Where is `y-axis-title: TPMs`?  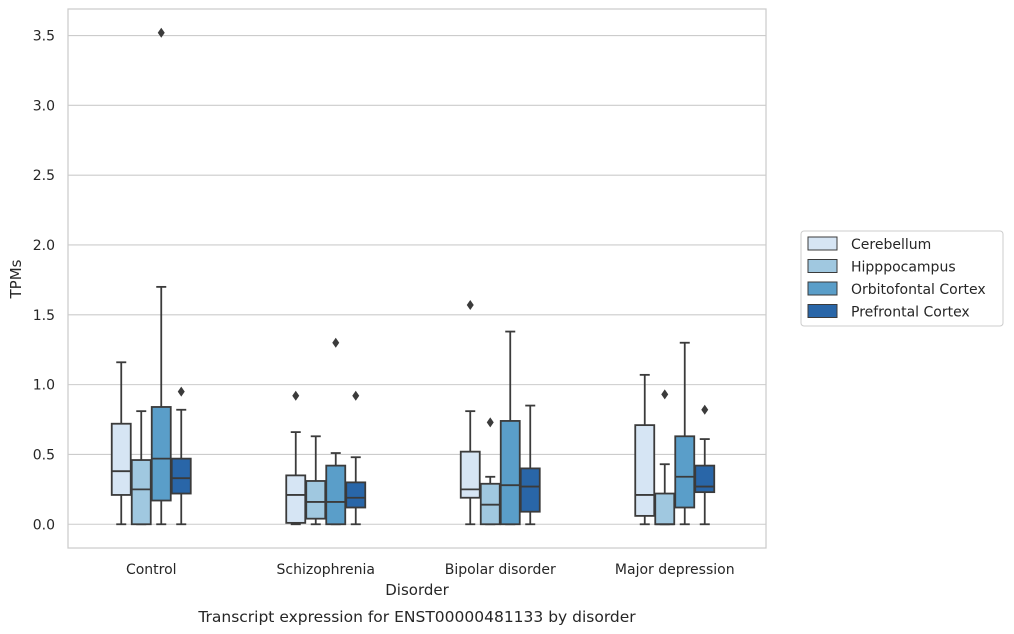
y-axis-title: TPMs is located at coordinates (16, 279).